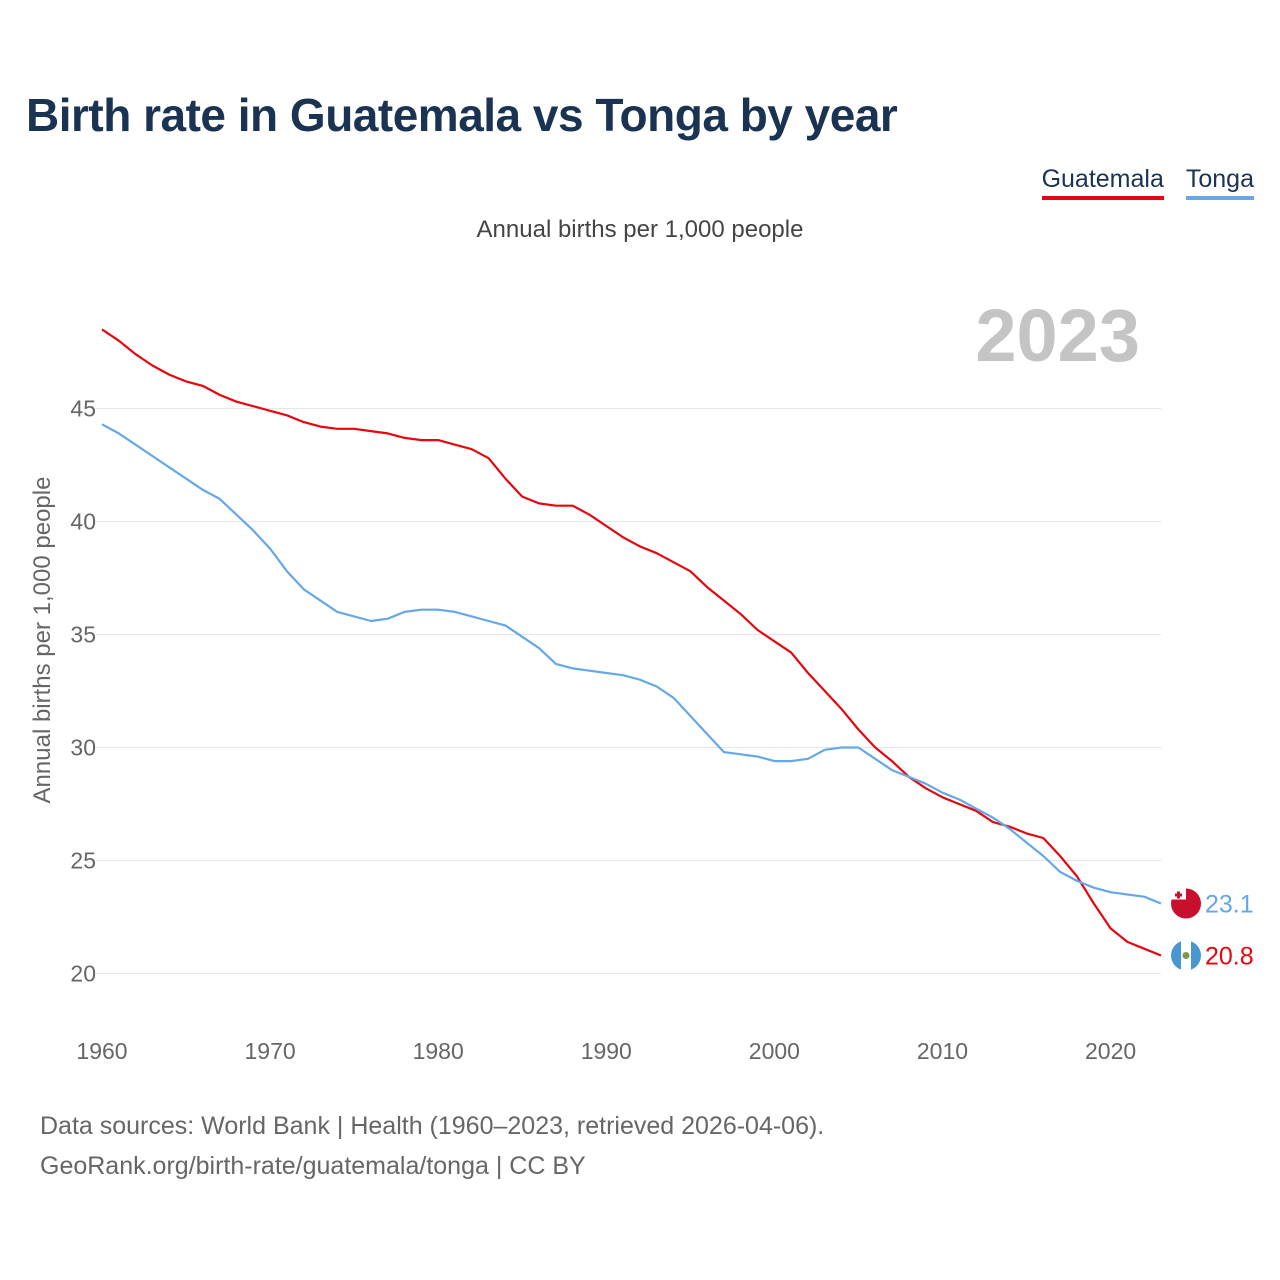 The height and width of the screenshot is (1280, 1280). What do you see at coordinates (640, 229) in the screenshot?
I see `chart-subtitle: Annual births per 1,000 people` at bounding box center [640, 229].